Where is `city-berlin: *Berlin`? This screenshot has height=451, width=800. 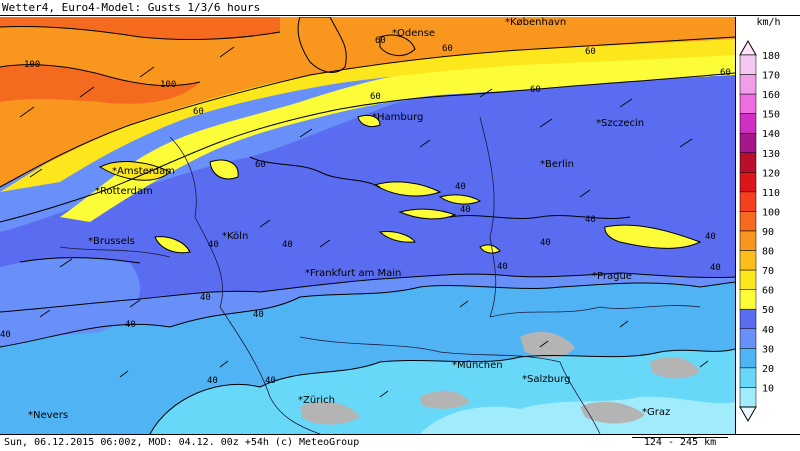 city-berlin: *Berlin is located at coordinates (557, 164).